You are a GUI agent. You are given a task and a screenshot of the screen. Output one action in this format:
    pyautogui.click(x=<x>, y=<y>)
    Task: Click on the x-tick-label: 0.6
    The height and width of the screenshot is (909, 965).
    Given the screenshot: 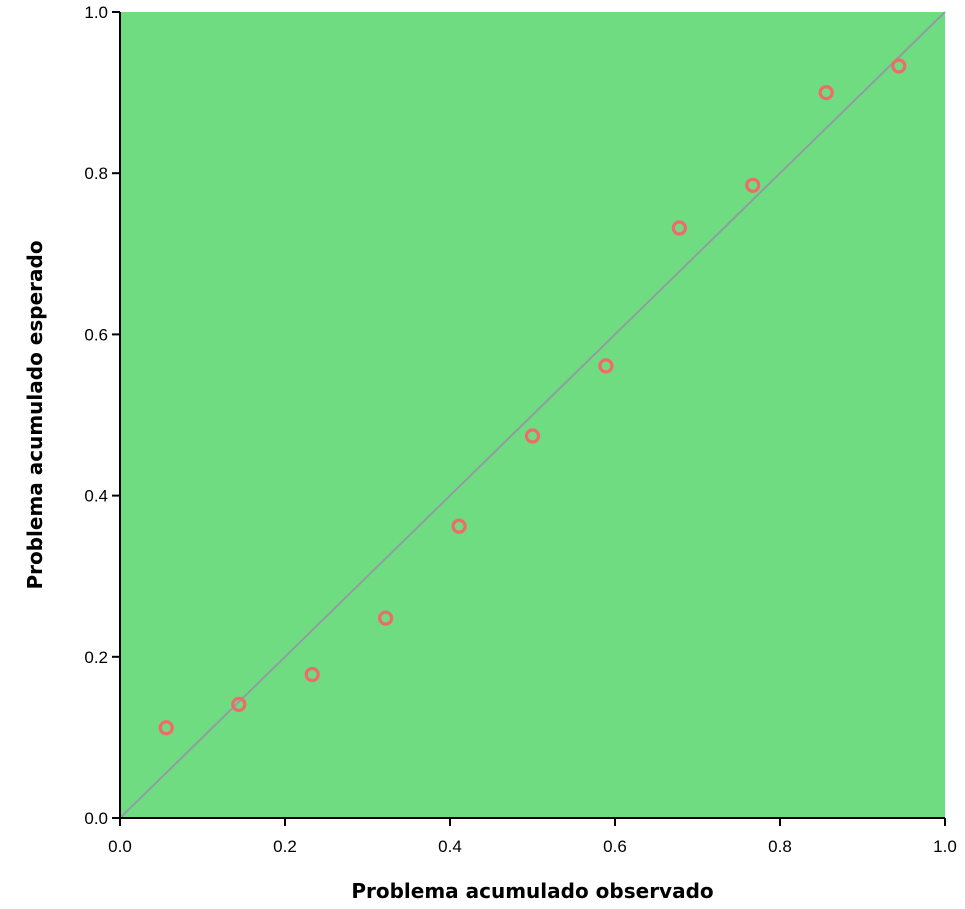 What is the action you would take?
    pyautogui.click(x=615, y=846)
    